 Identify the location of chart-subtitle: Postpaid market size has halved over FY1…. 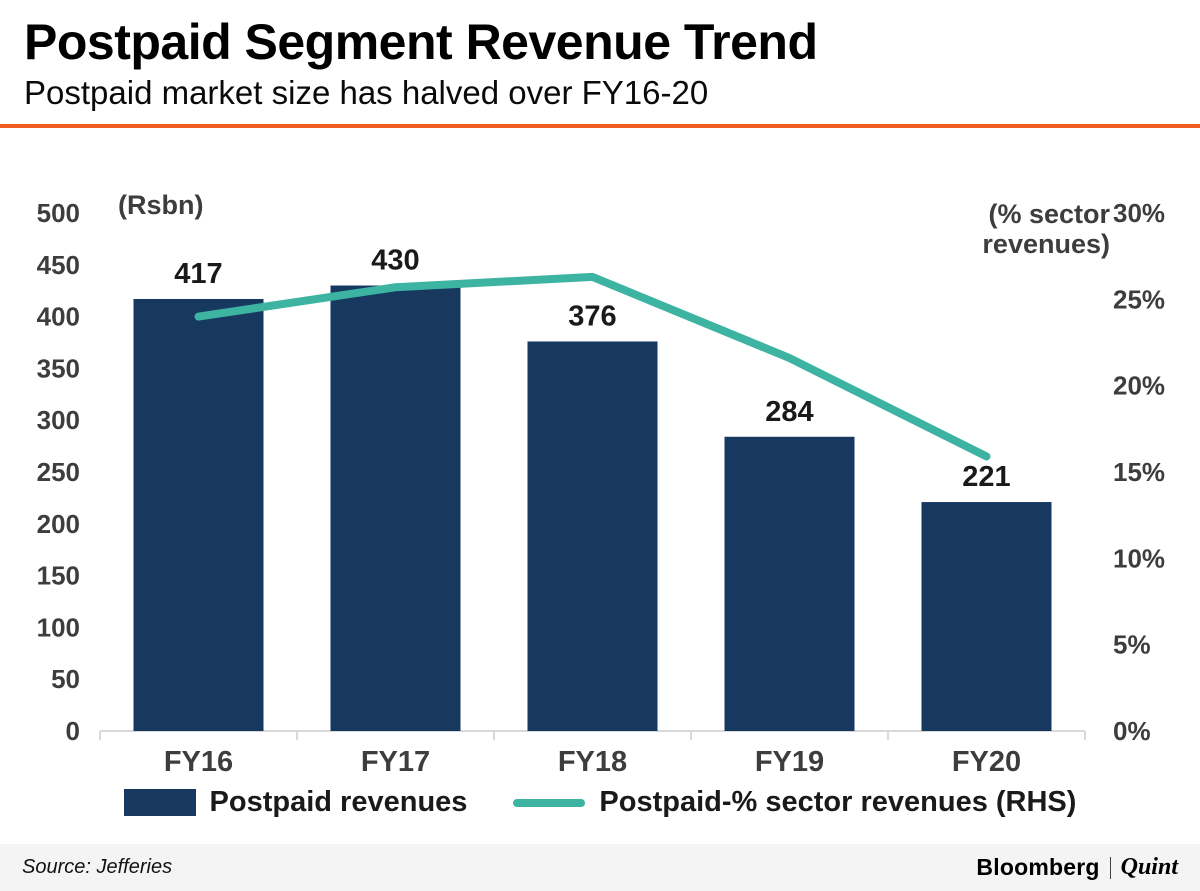
(366, 92).